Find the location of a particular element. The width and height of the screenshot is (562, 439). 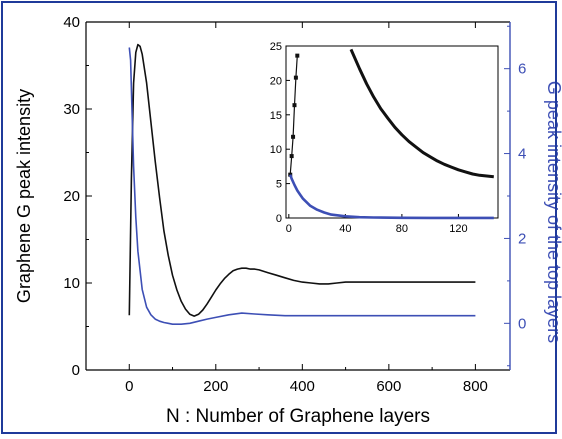

y2-tick-label: 4 is located at coordinates (522, 154).